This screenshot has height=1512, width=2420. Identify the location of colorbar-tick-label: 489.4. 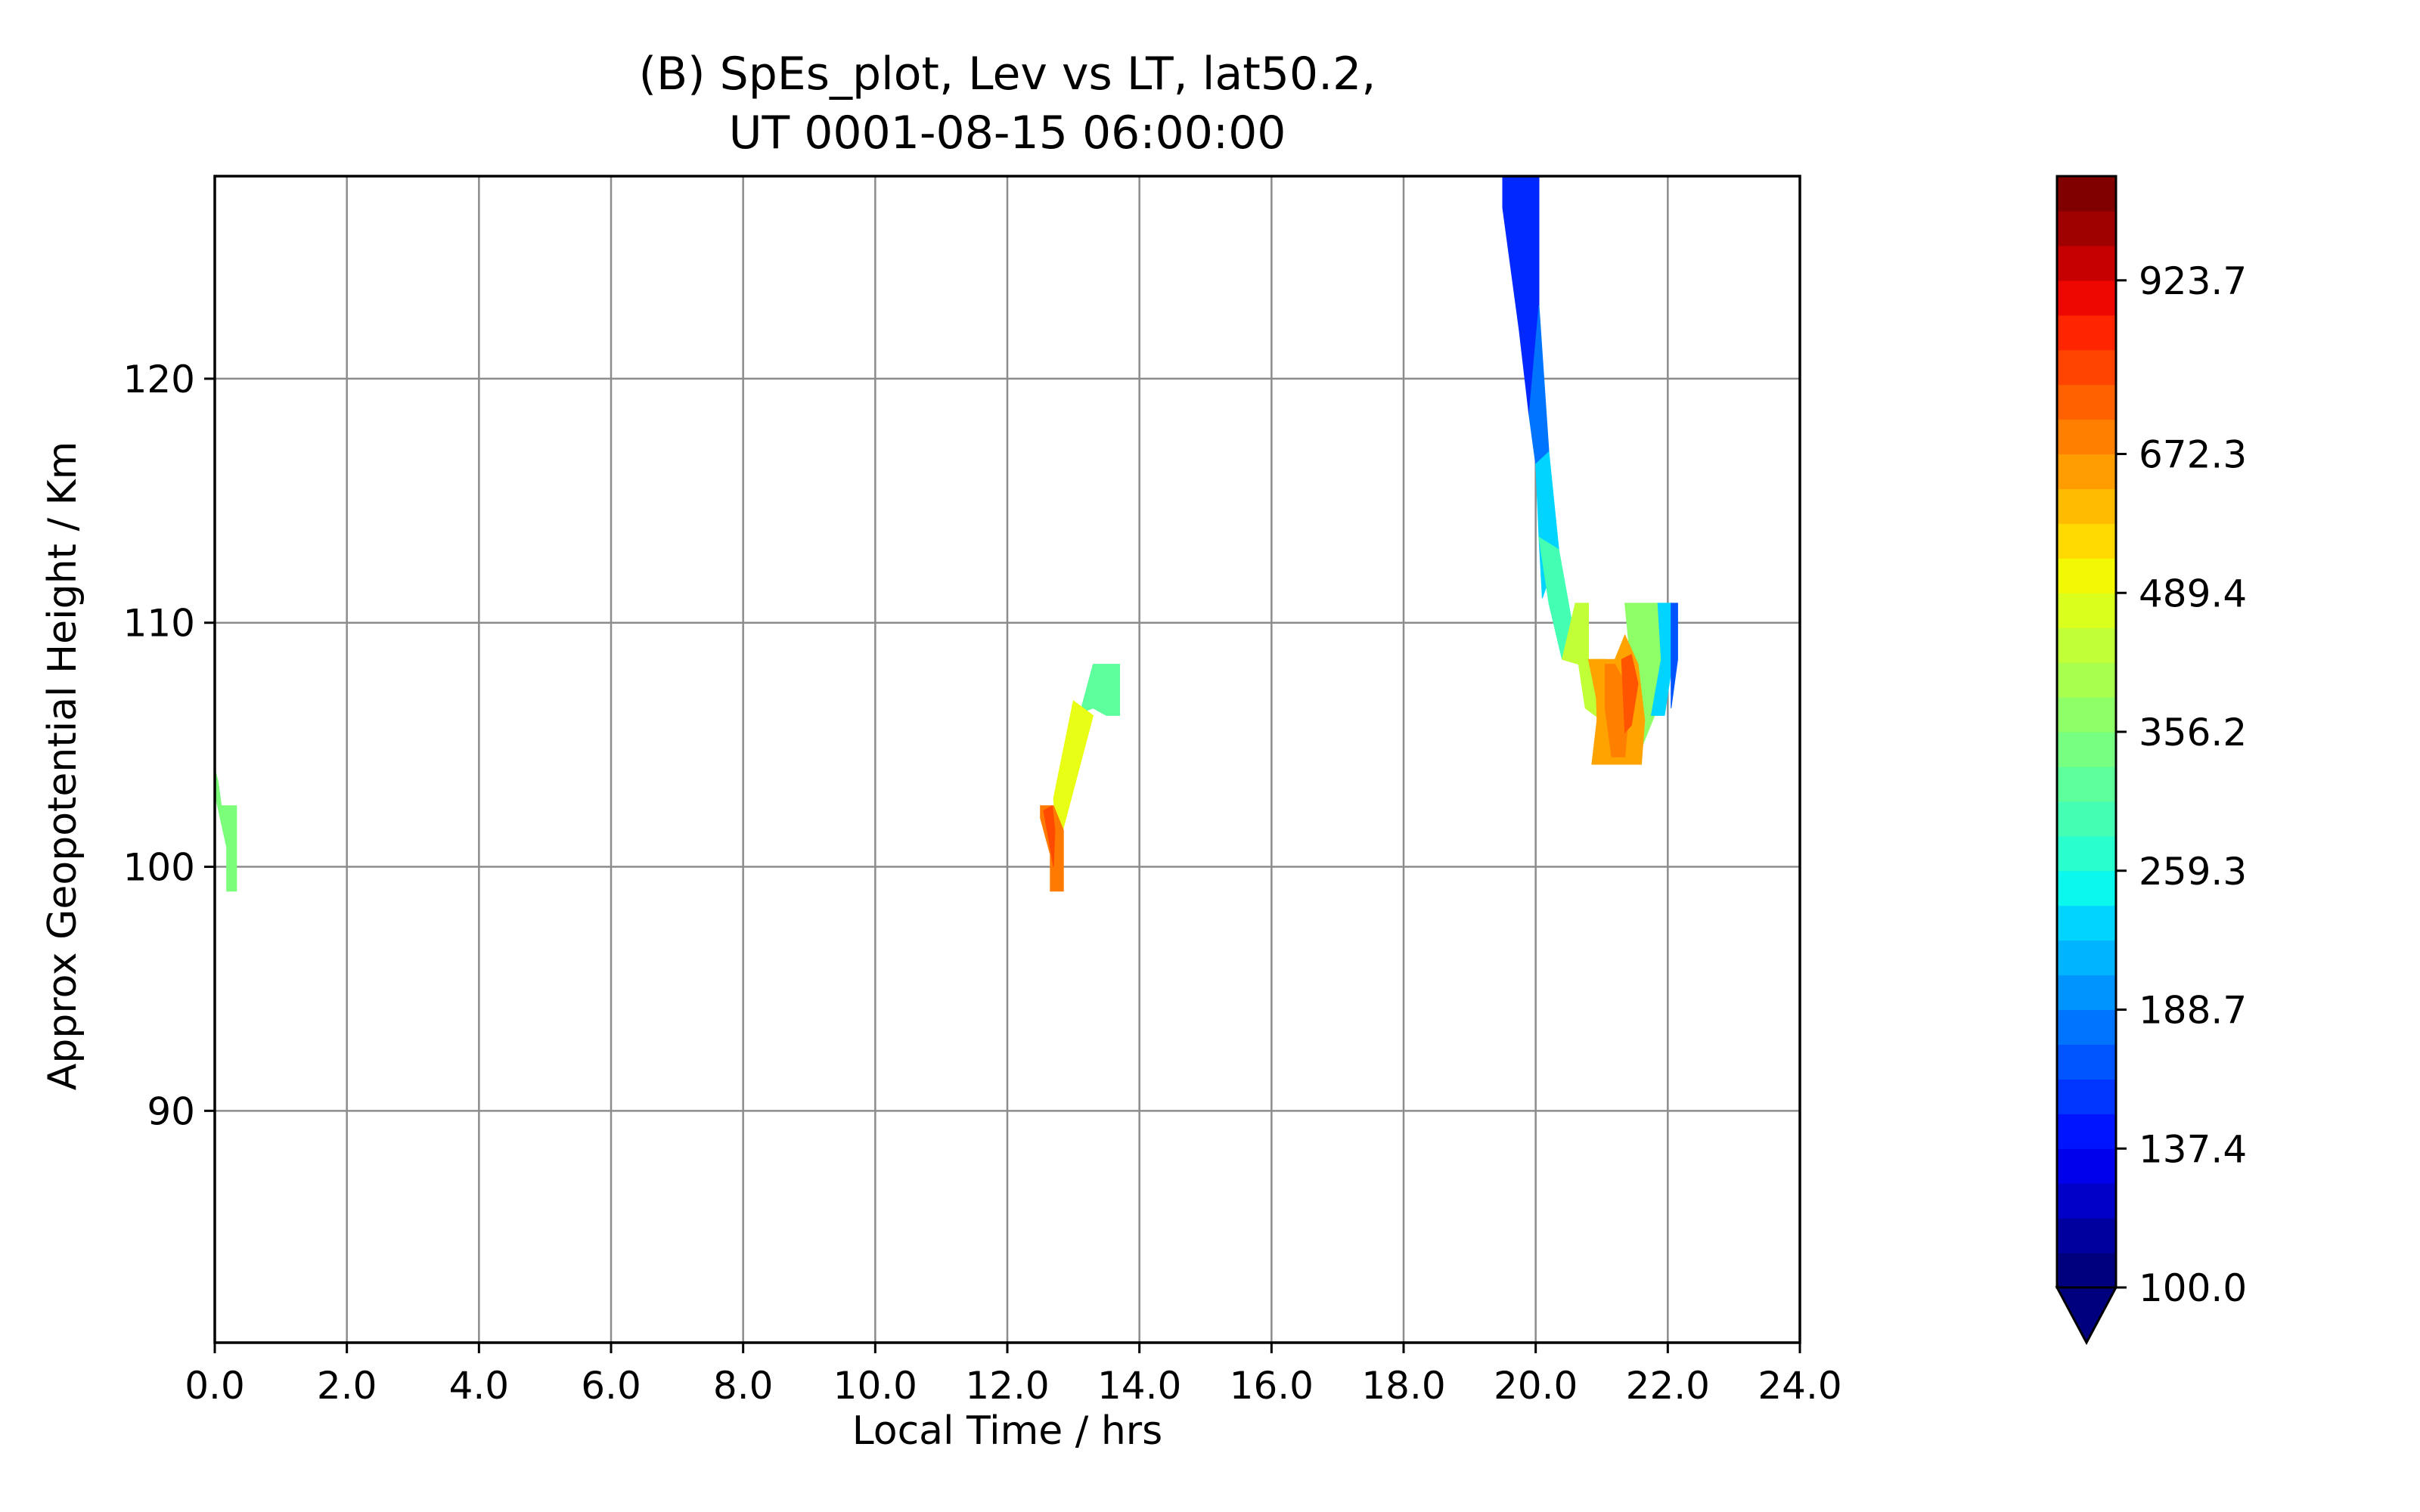
(2193, 593).